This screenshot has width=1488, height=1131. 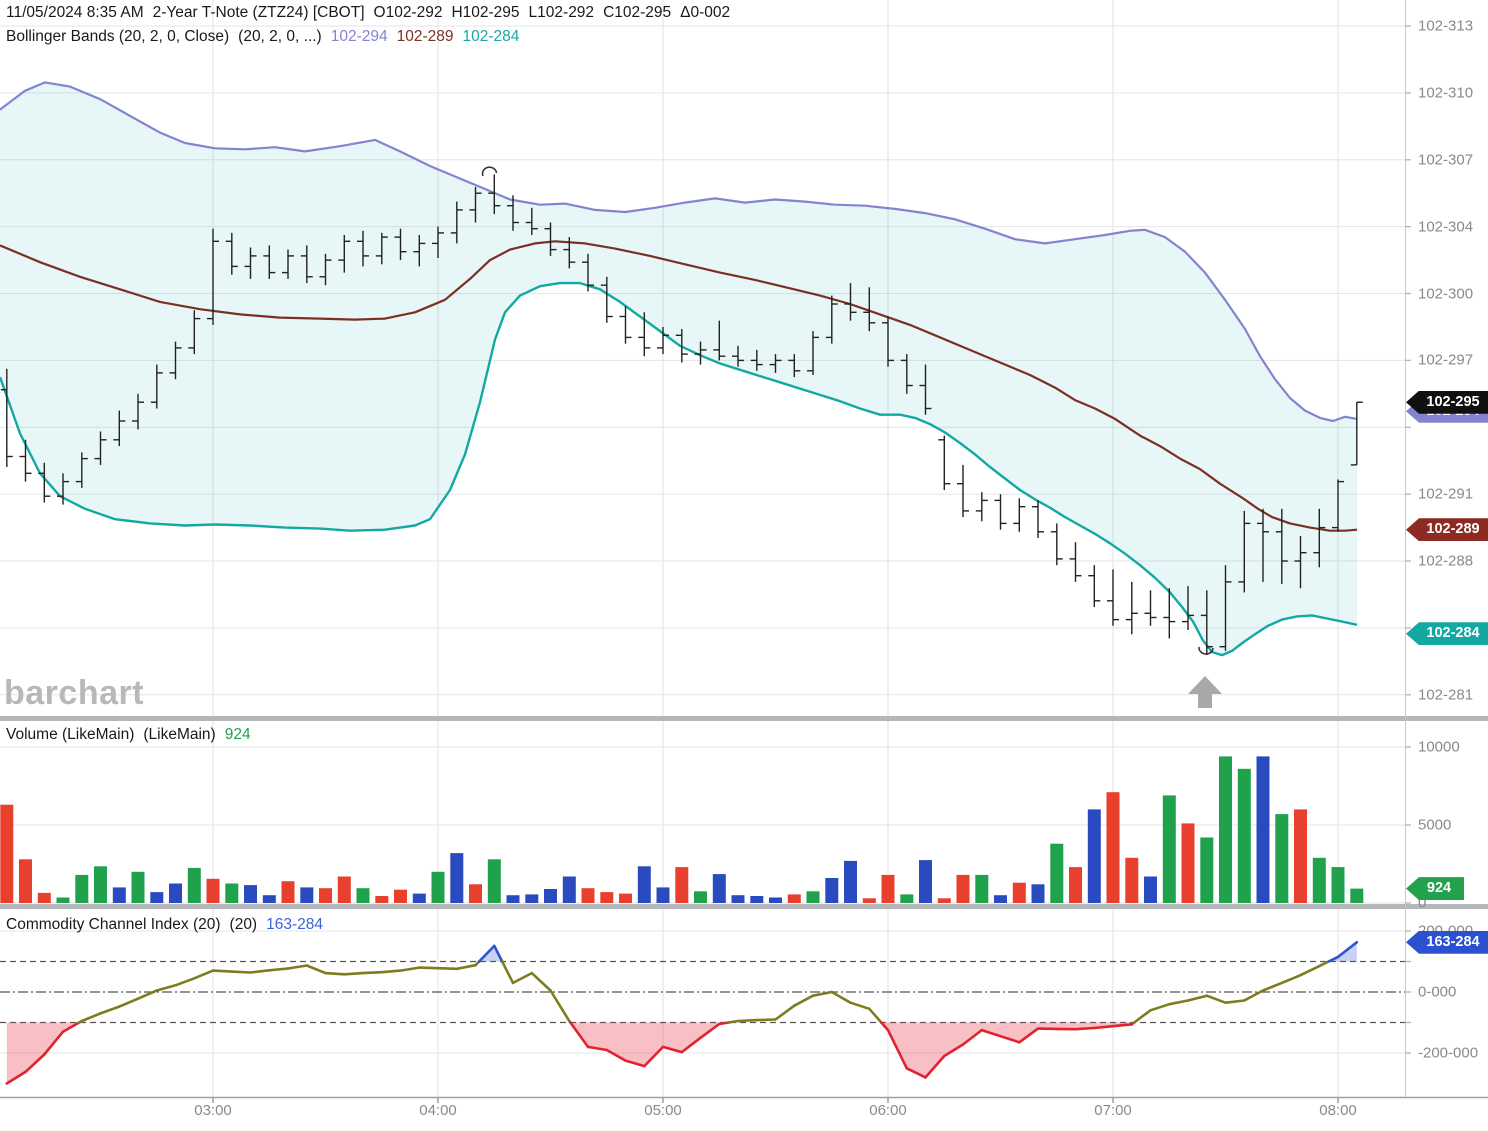 What do you see at coordinates (70, 734) in the screenshot?
I see `volume-legend-name: Volume (LikeMain)` at bounding box center [70, 734].